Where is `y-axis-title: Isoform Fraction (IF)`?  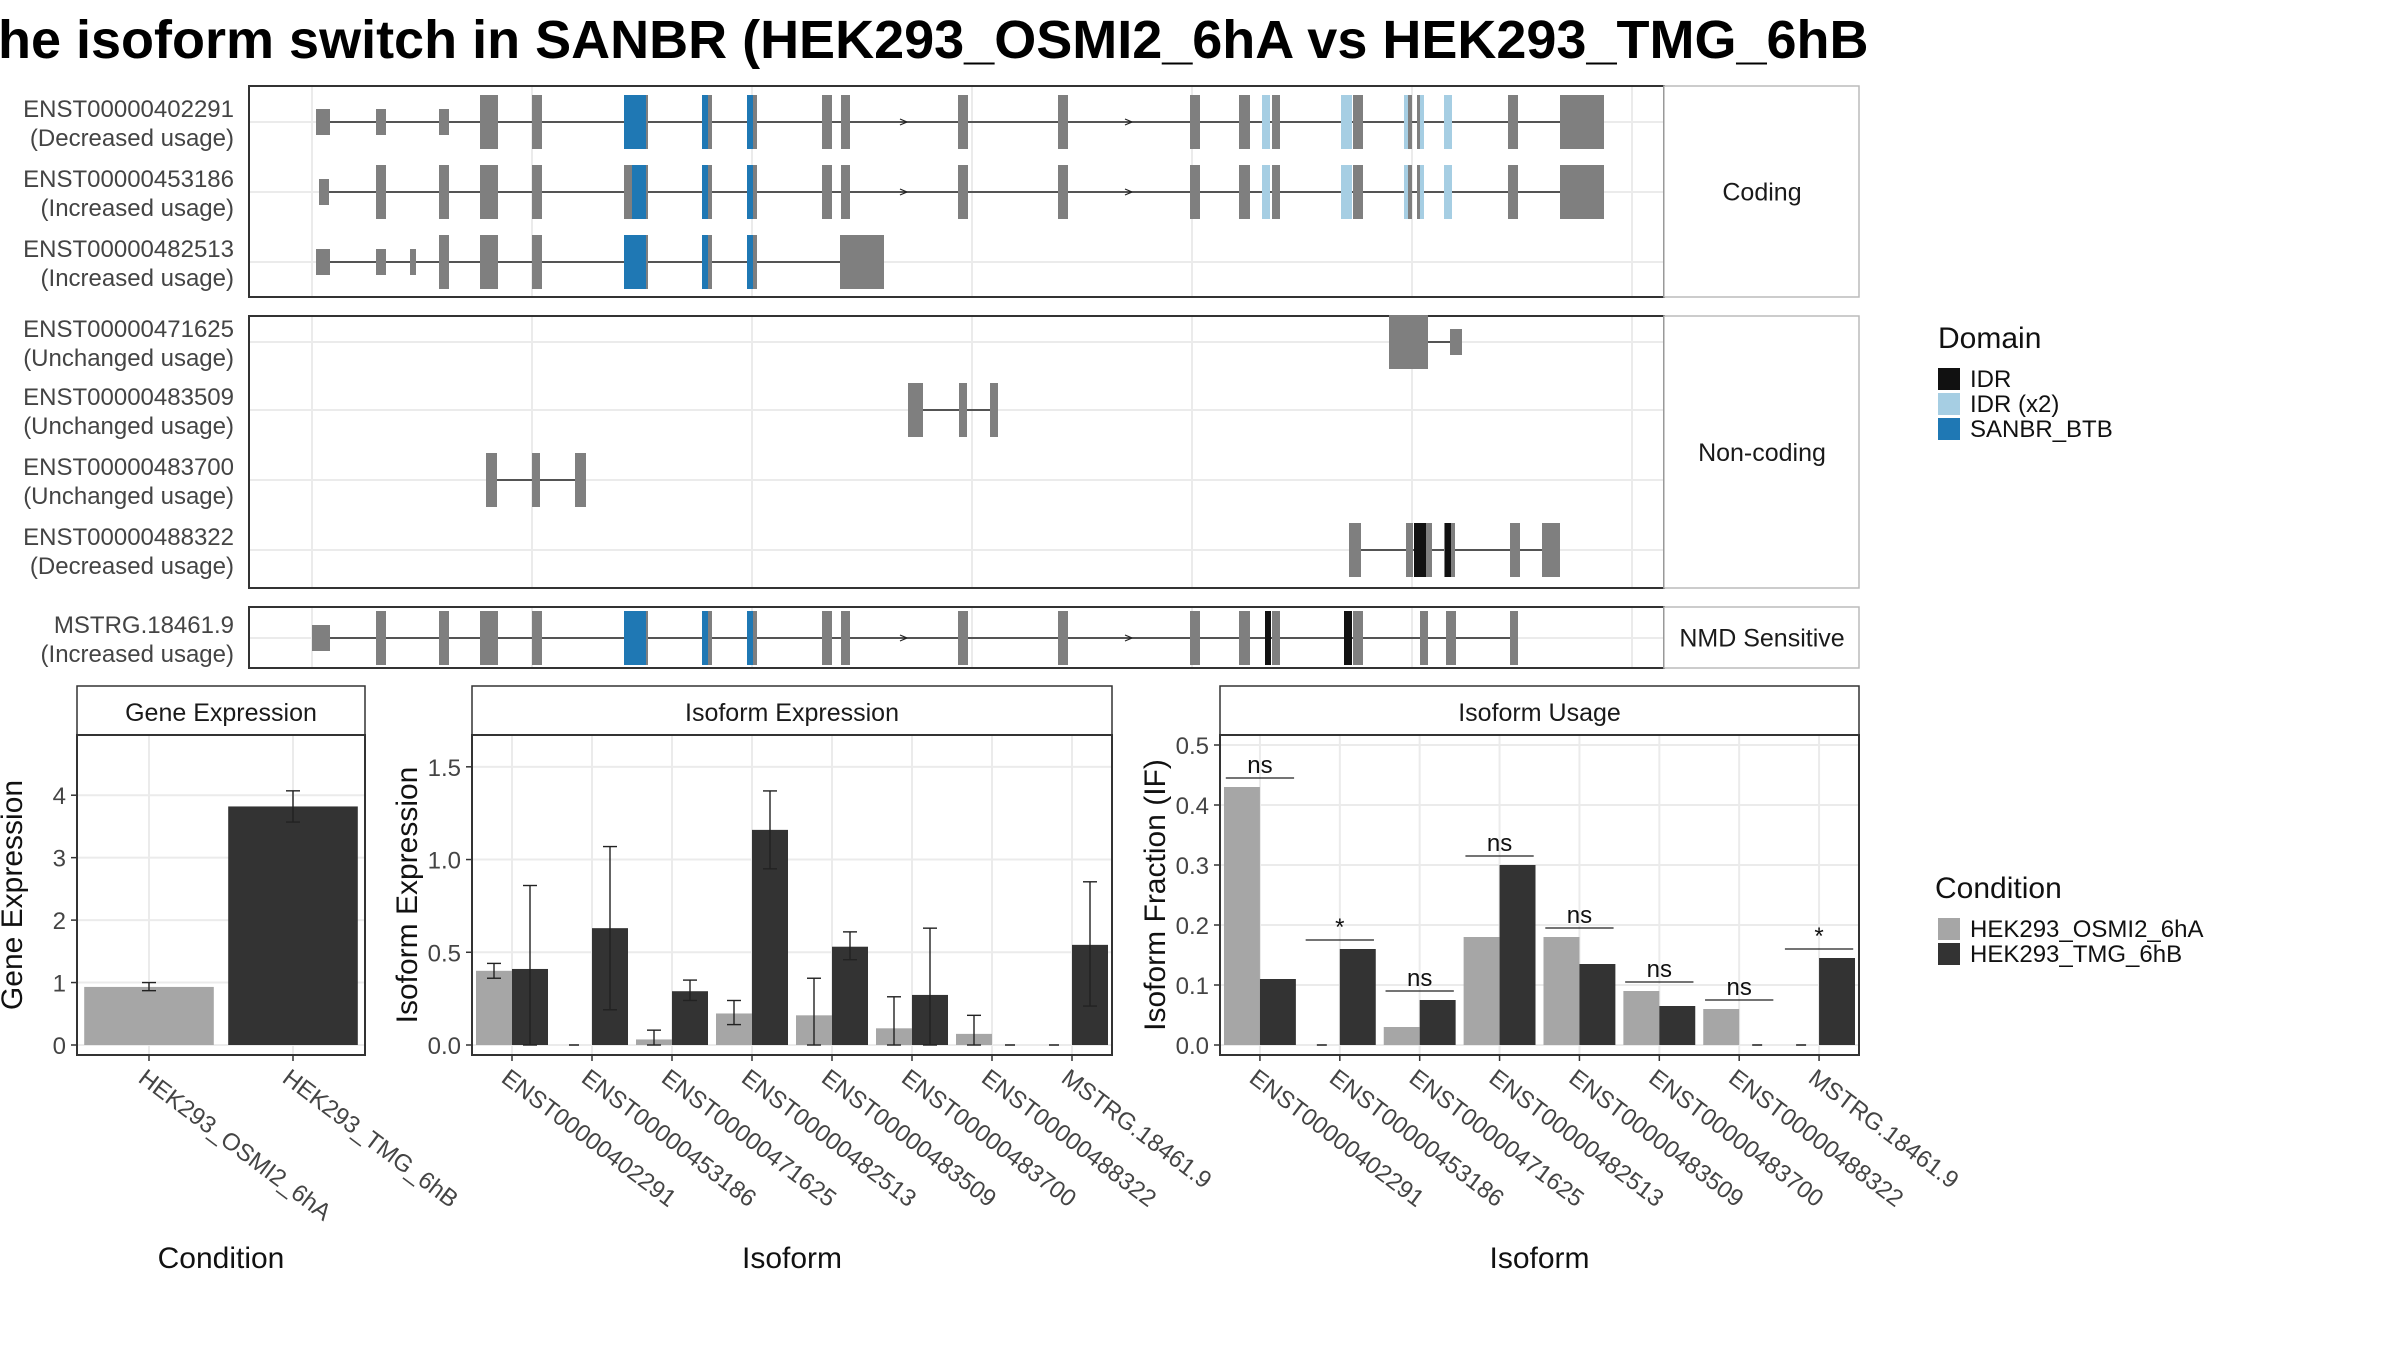 y-axis-title: Isoform Fraction (IF) is located at coordinates (1155, 895).